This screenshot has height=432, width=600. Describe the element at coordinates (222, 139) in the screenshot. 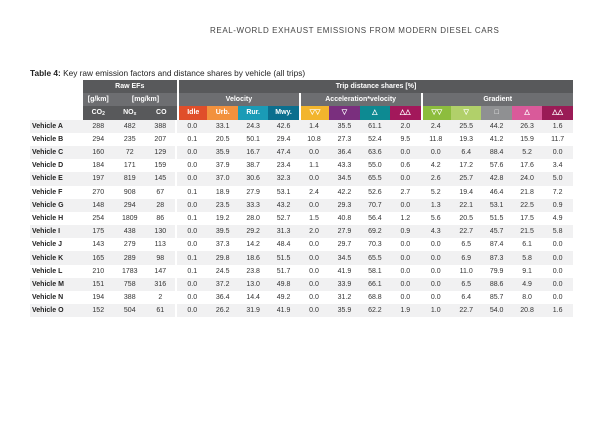

I see `table-cell: 20.5` at that location.